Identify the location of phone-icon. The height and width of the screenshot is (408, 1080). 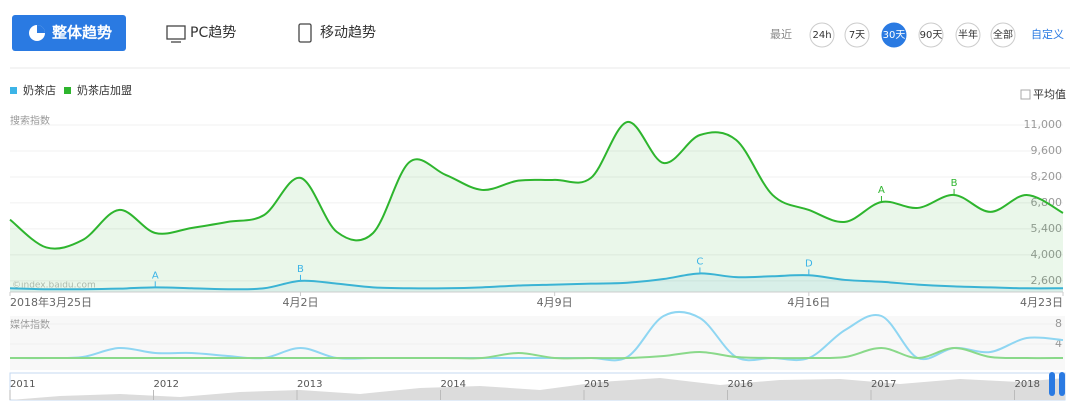
(305, 33).